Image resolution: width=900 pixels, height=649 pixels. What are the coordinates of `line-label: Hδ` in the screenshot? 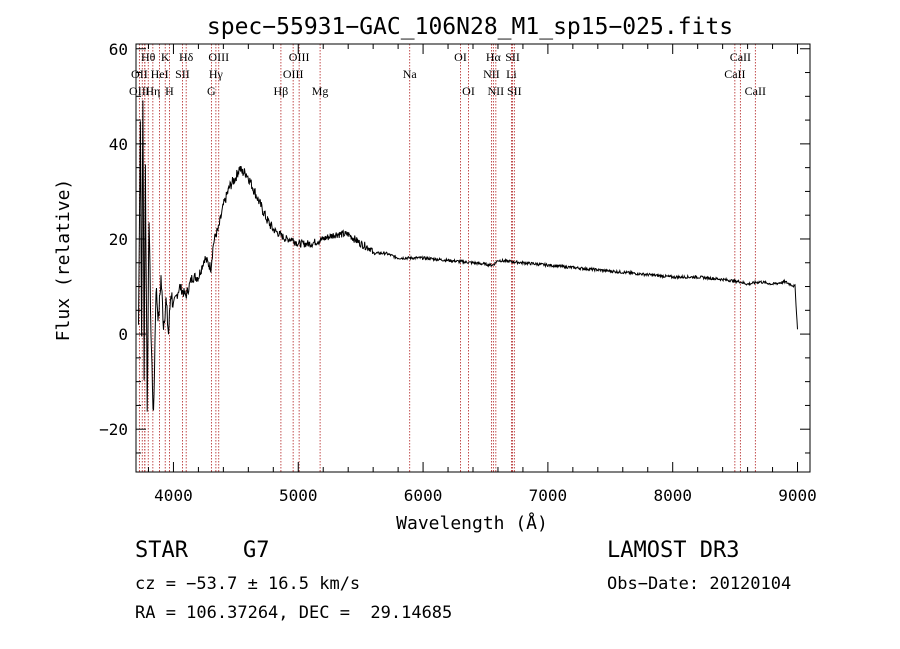 It's located at (186, 57).